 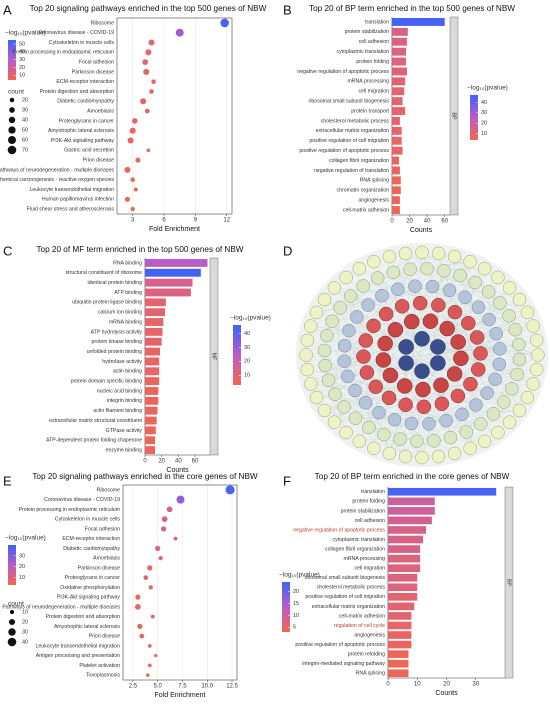 I want to click on y-tick-label: unfolded protein binding, so click(x=114, y=352).